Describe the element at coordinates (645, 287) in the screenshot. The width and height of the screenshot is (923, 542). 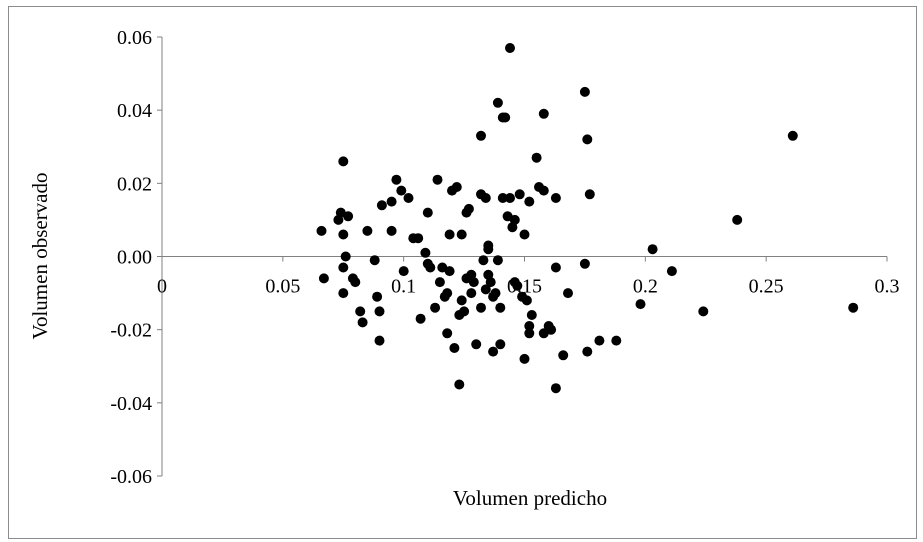
I see `x-tick-label: 0.2` at that location.